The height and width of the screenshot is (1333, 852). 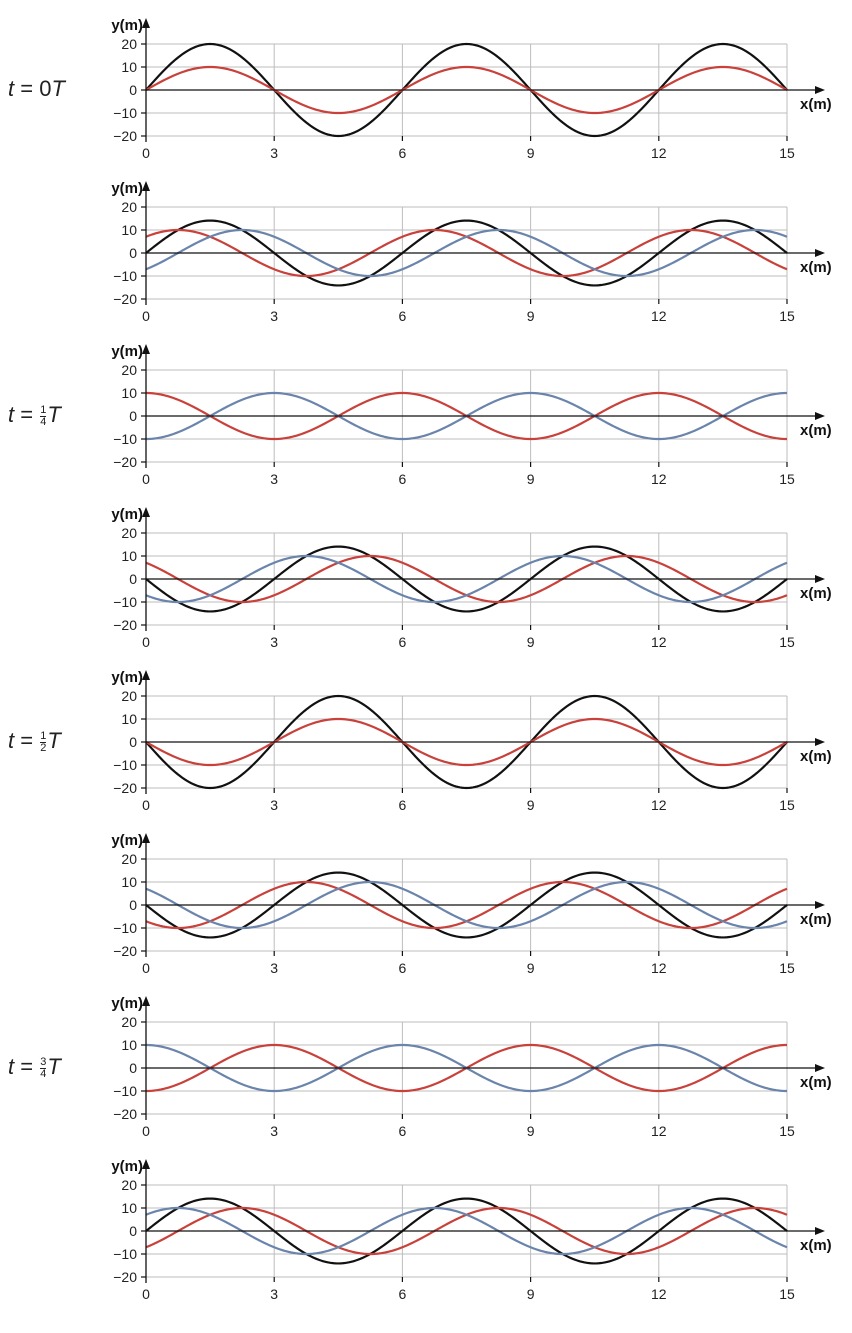 I want to click on panel-1: 20 10 0 −10 −20 0 3 6 9 12 15 y(m) x(m), so click(x=471, y=252).